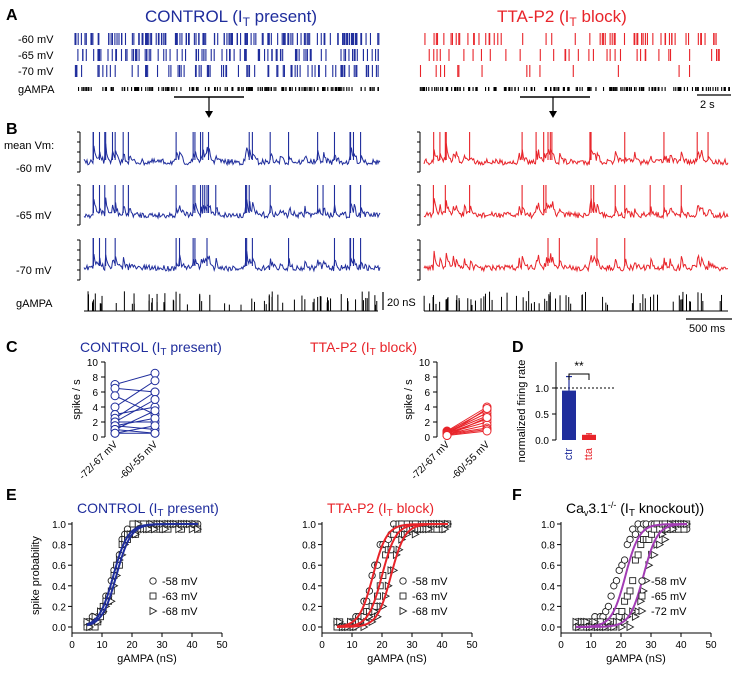 The image size is (737, 677). What do you see at coordinates (34, 169) in the screenshot?
I see `panel-b-row-label-60: -60 mV` at bounding box center [34, 169].